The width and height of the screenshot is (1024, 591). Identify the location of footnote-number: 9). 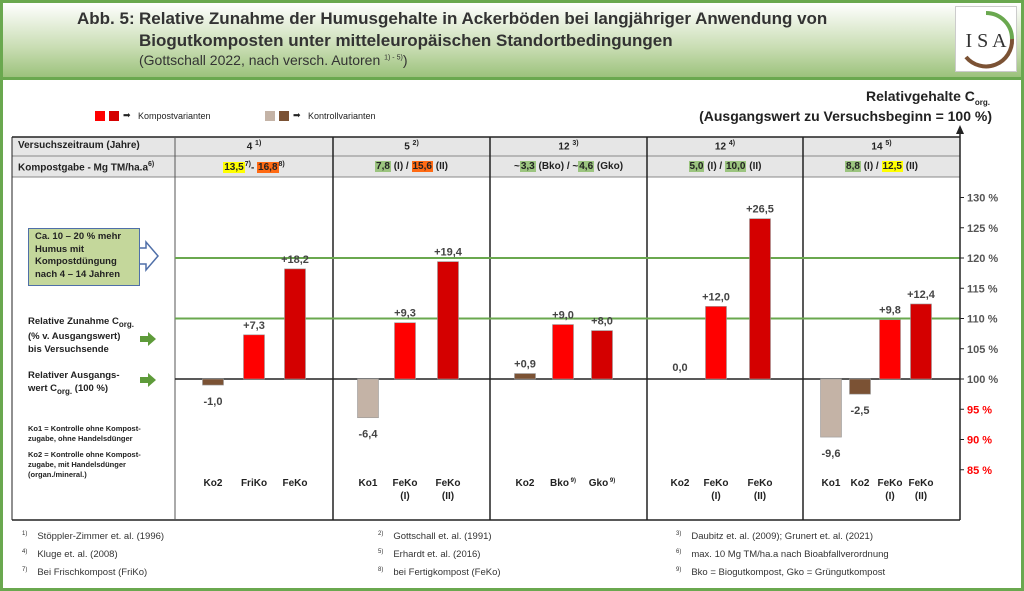
(679, 570).